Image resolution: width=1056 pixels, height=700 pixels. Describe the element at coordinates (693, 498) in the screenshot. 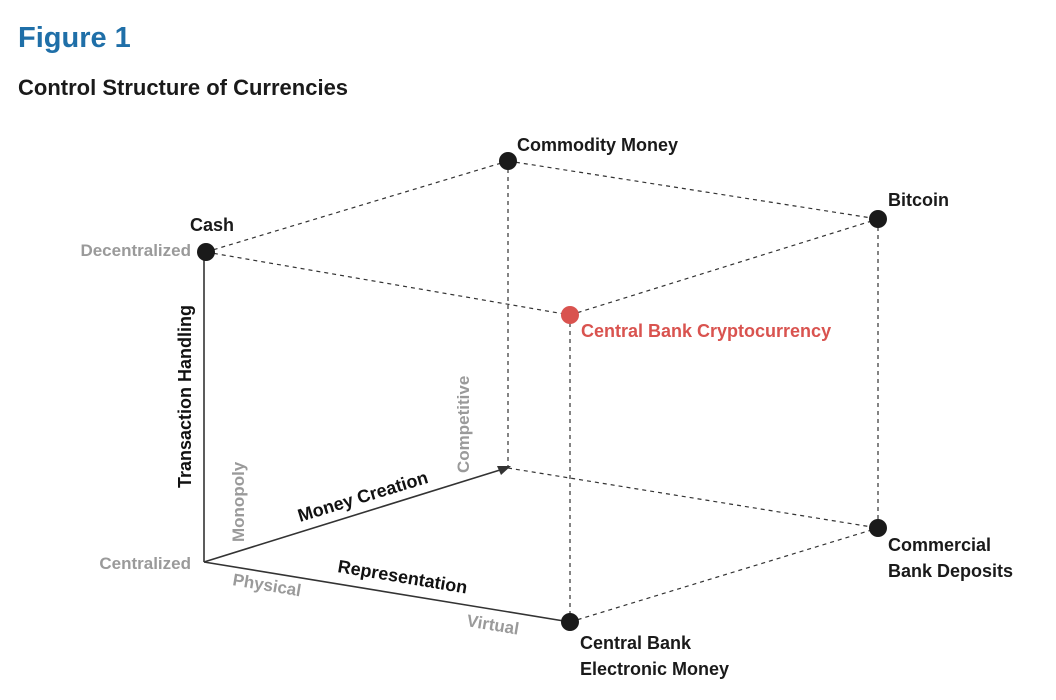

I see `edge-back-deposits` at that location.